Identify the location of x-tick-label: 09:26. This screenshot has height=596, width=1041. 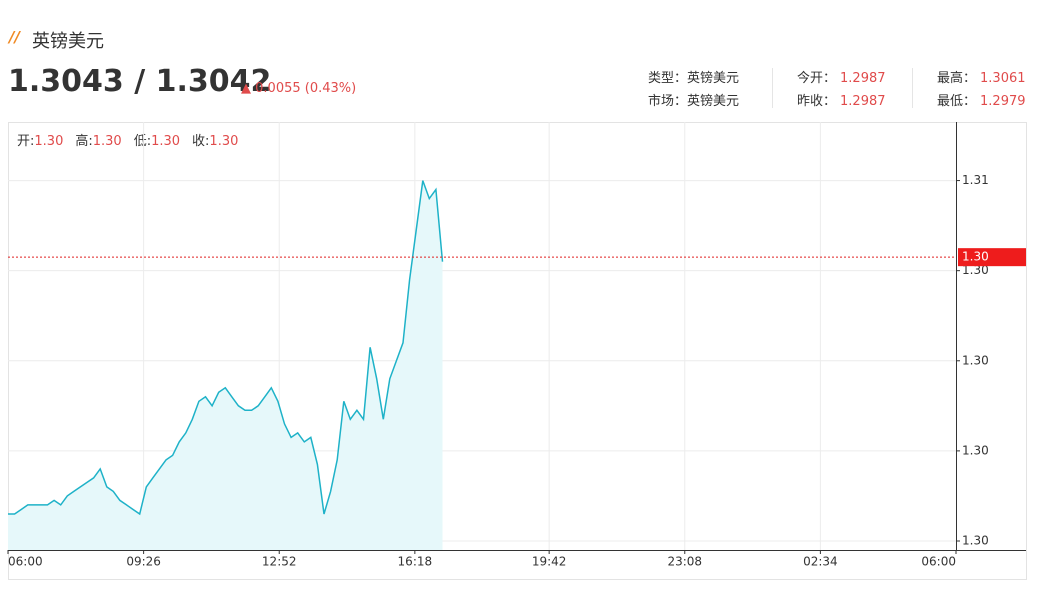
(143, 562).